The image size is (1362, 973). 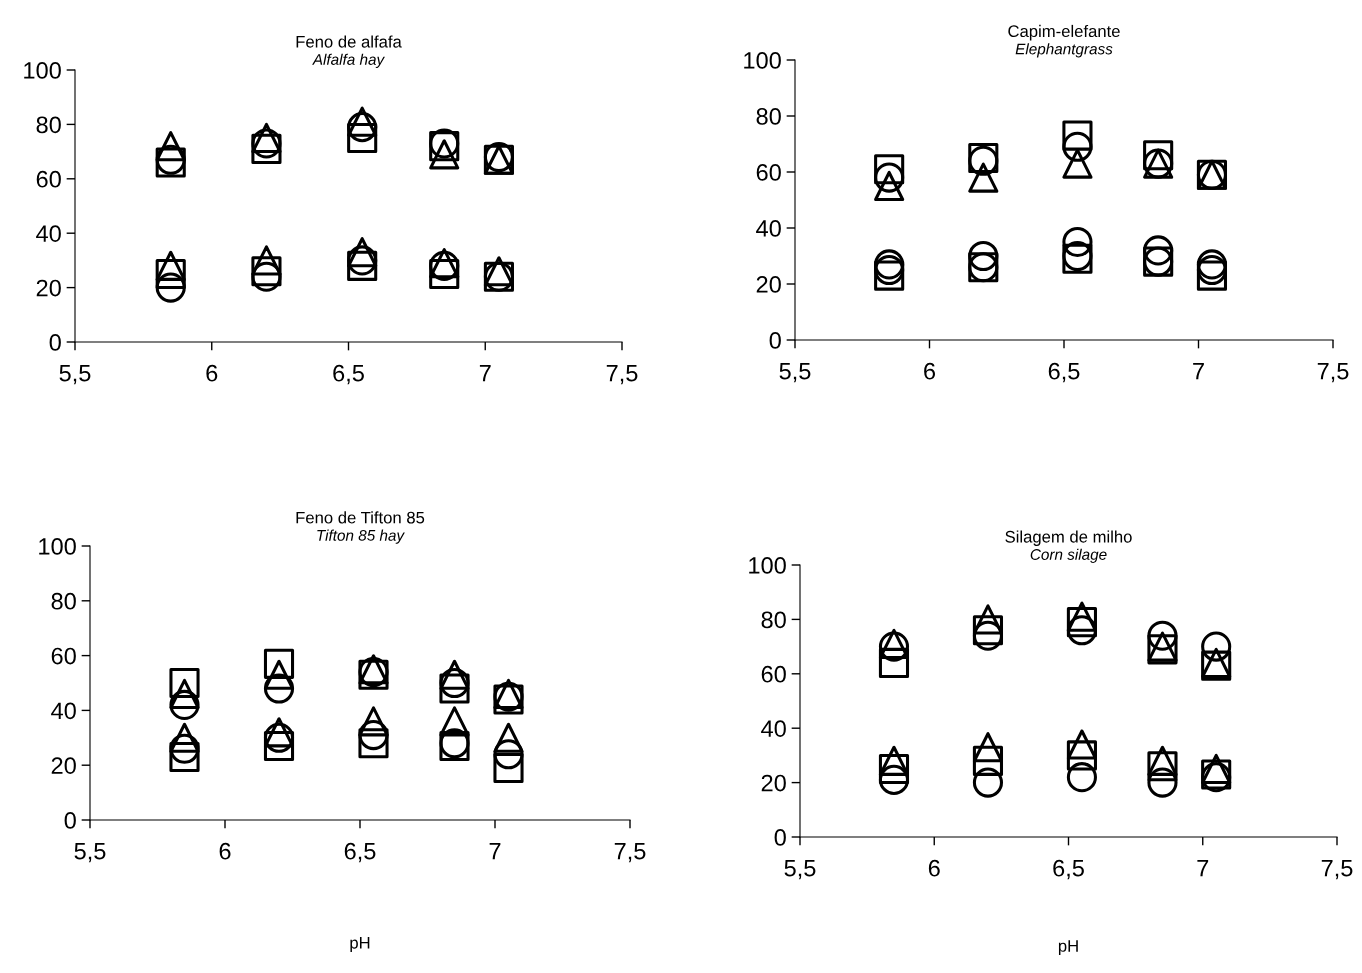 What do you see at coordinates (1068, 538) in the screenshot?
I see `chart-title: Silagem de milho` at bounding box center [1068, 538].